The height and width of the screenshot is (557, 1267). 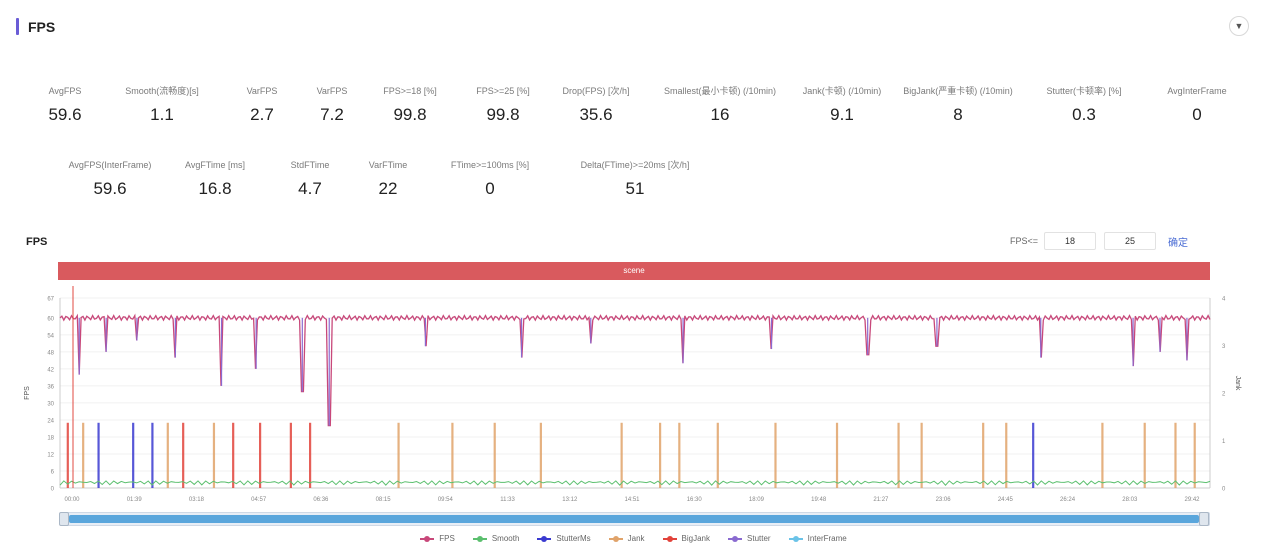 What do you see at coordinates (162, 91) in the screenshot?
I see `metric-label: Smooth(流畅度)[s]` at bounding box center [162, 91].